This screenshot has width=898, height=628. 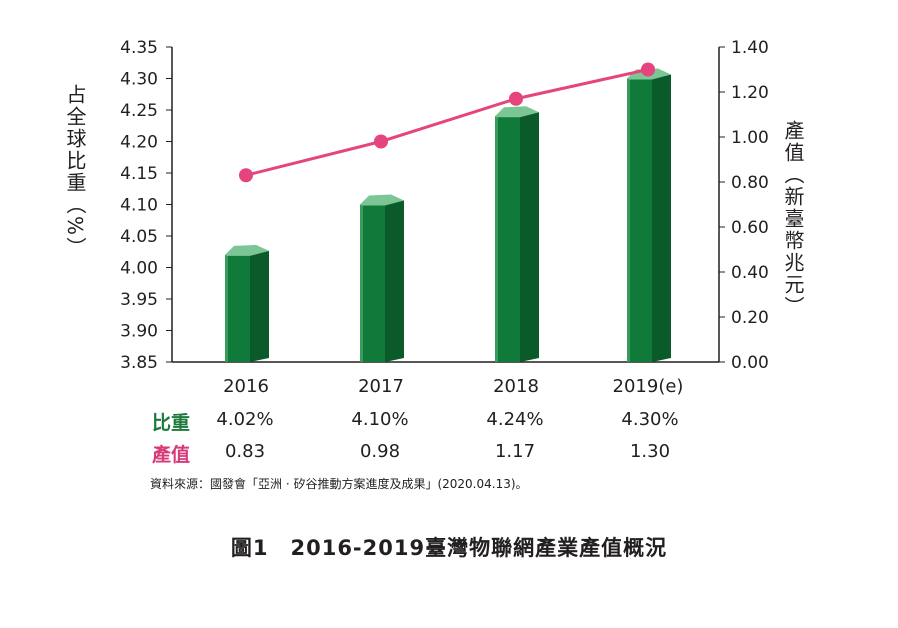 I want to click on value-line, so click(x=447, y=122).